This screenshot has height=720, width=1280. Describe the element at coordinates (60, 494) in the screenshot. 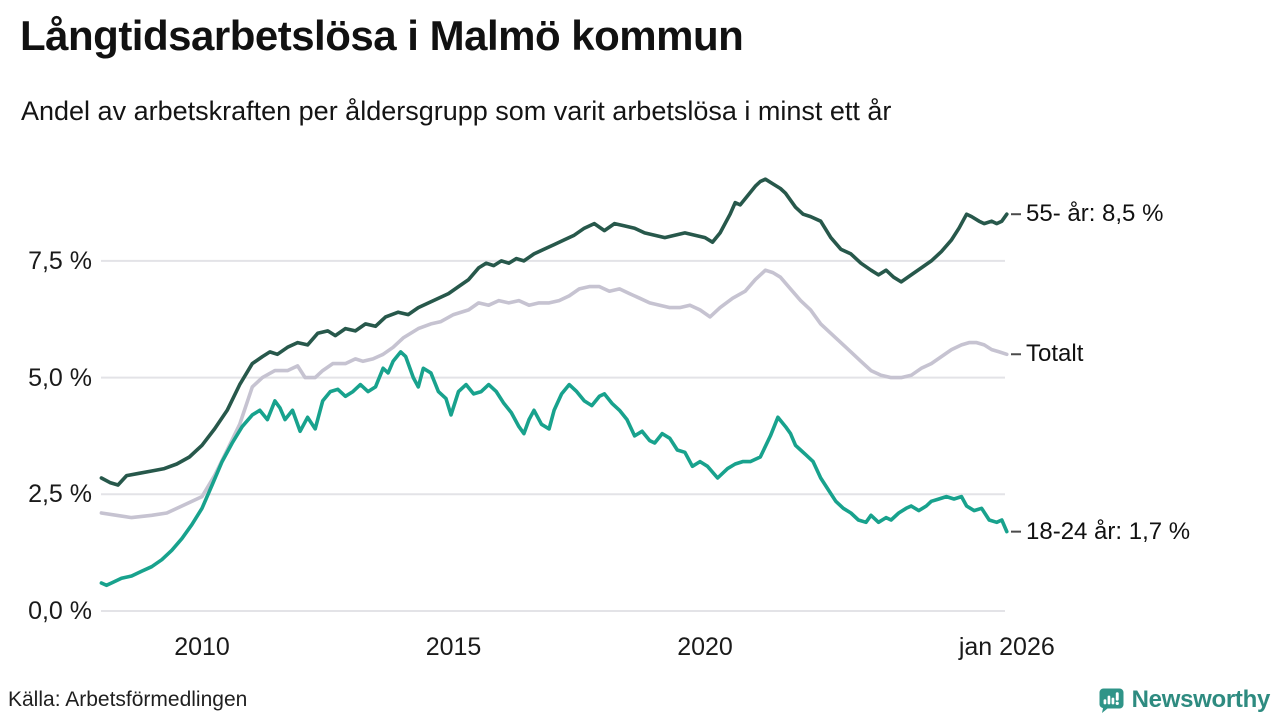

I see `y-tick-label: 2,5 %` at that location.